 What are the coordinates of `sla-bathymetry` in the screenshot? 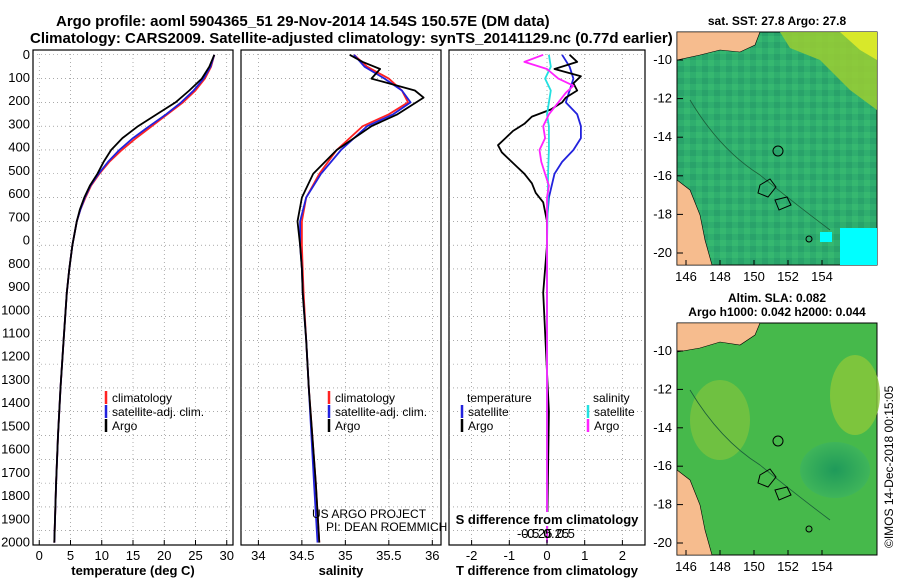 It's located at (760, 455).